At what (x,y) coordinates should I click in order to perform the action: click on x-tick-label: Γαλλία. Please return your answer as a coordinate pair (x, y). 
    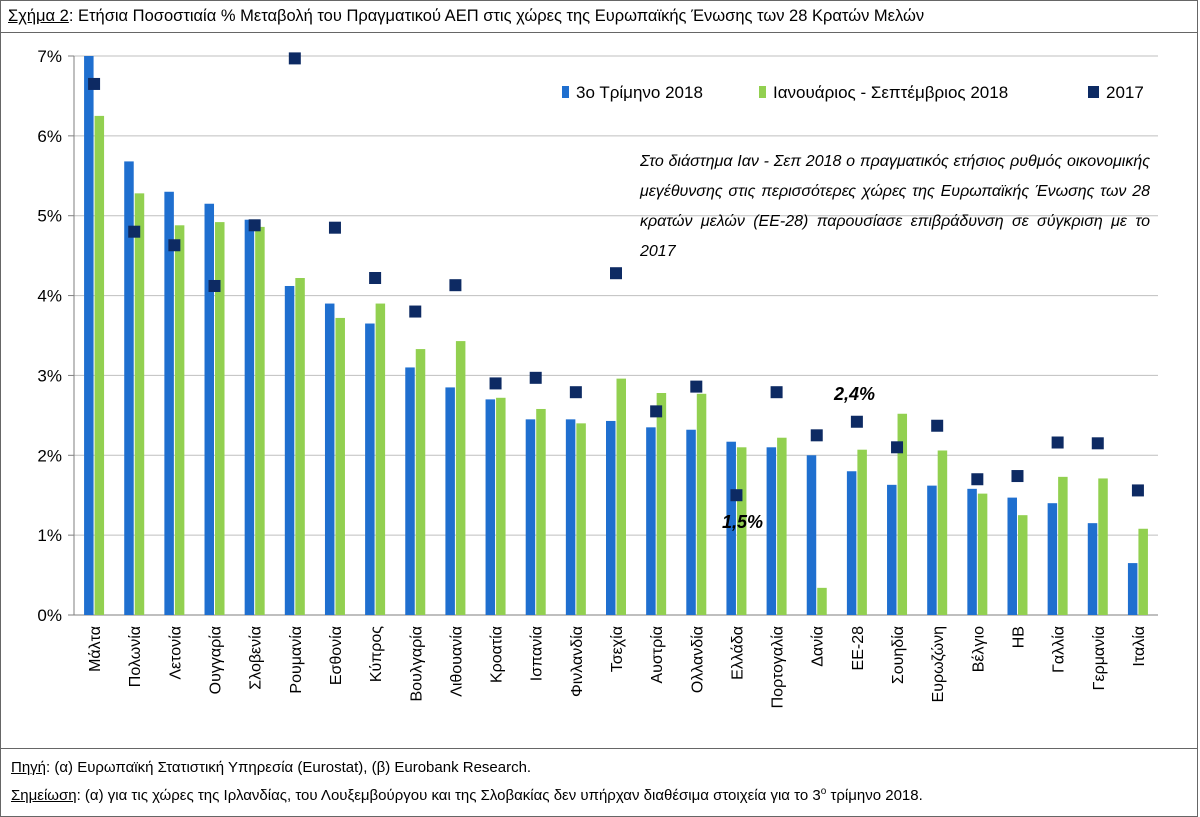
    Looking at the image, I should click on (1059, 649).